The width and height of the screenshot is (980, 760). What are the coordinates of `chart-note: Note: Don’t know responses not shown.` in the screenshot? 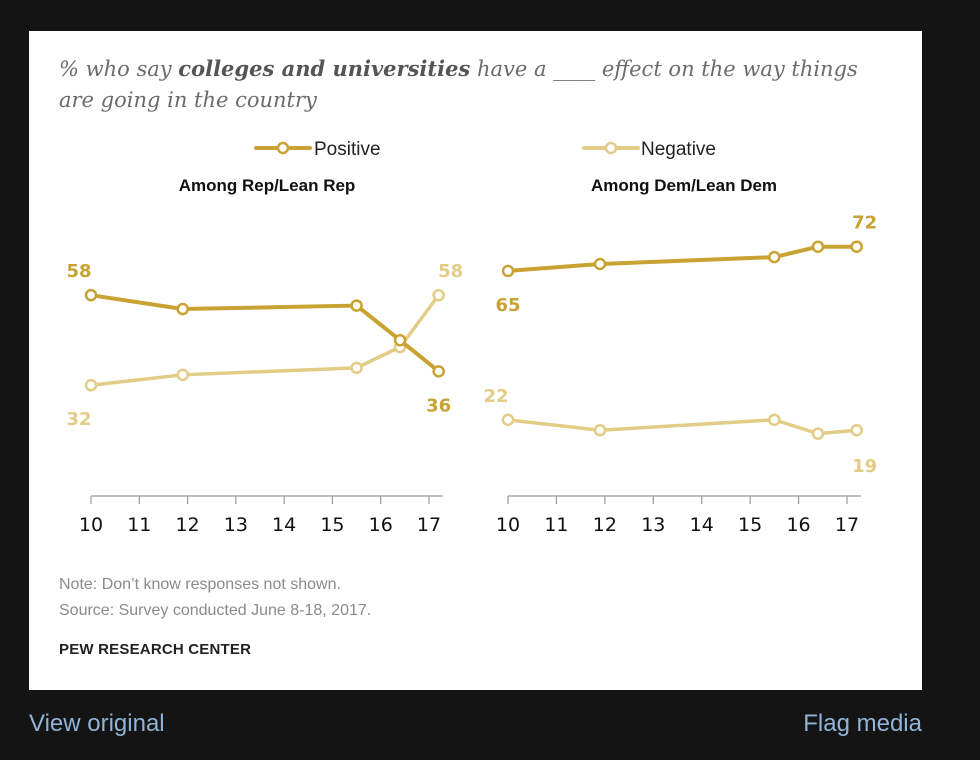 It's located at (200, 584).